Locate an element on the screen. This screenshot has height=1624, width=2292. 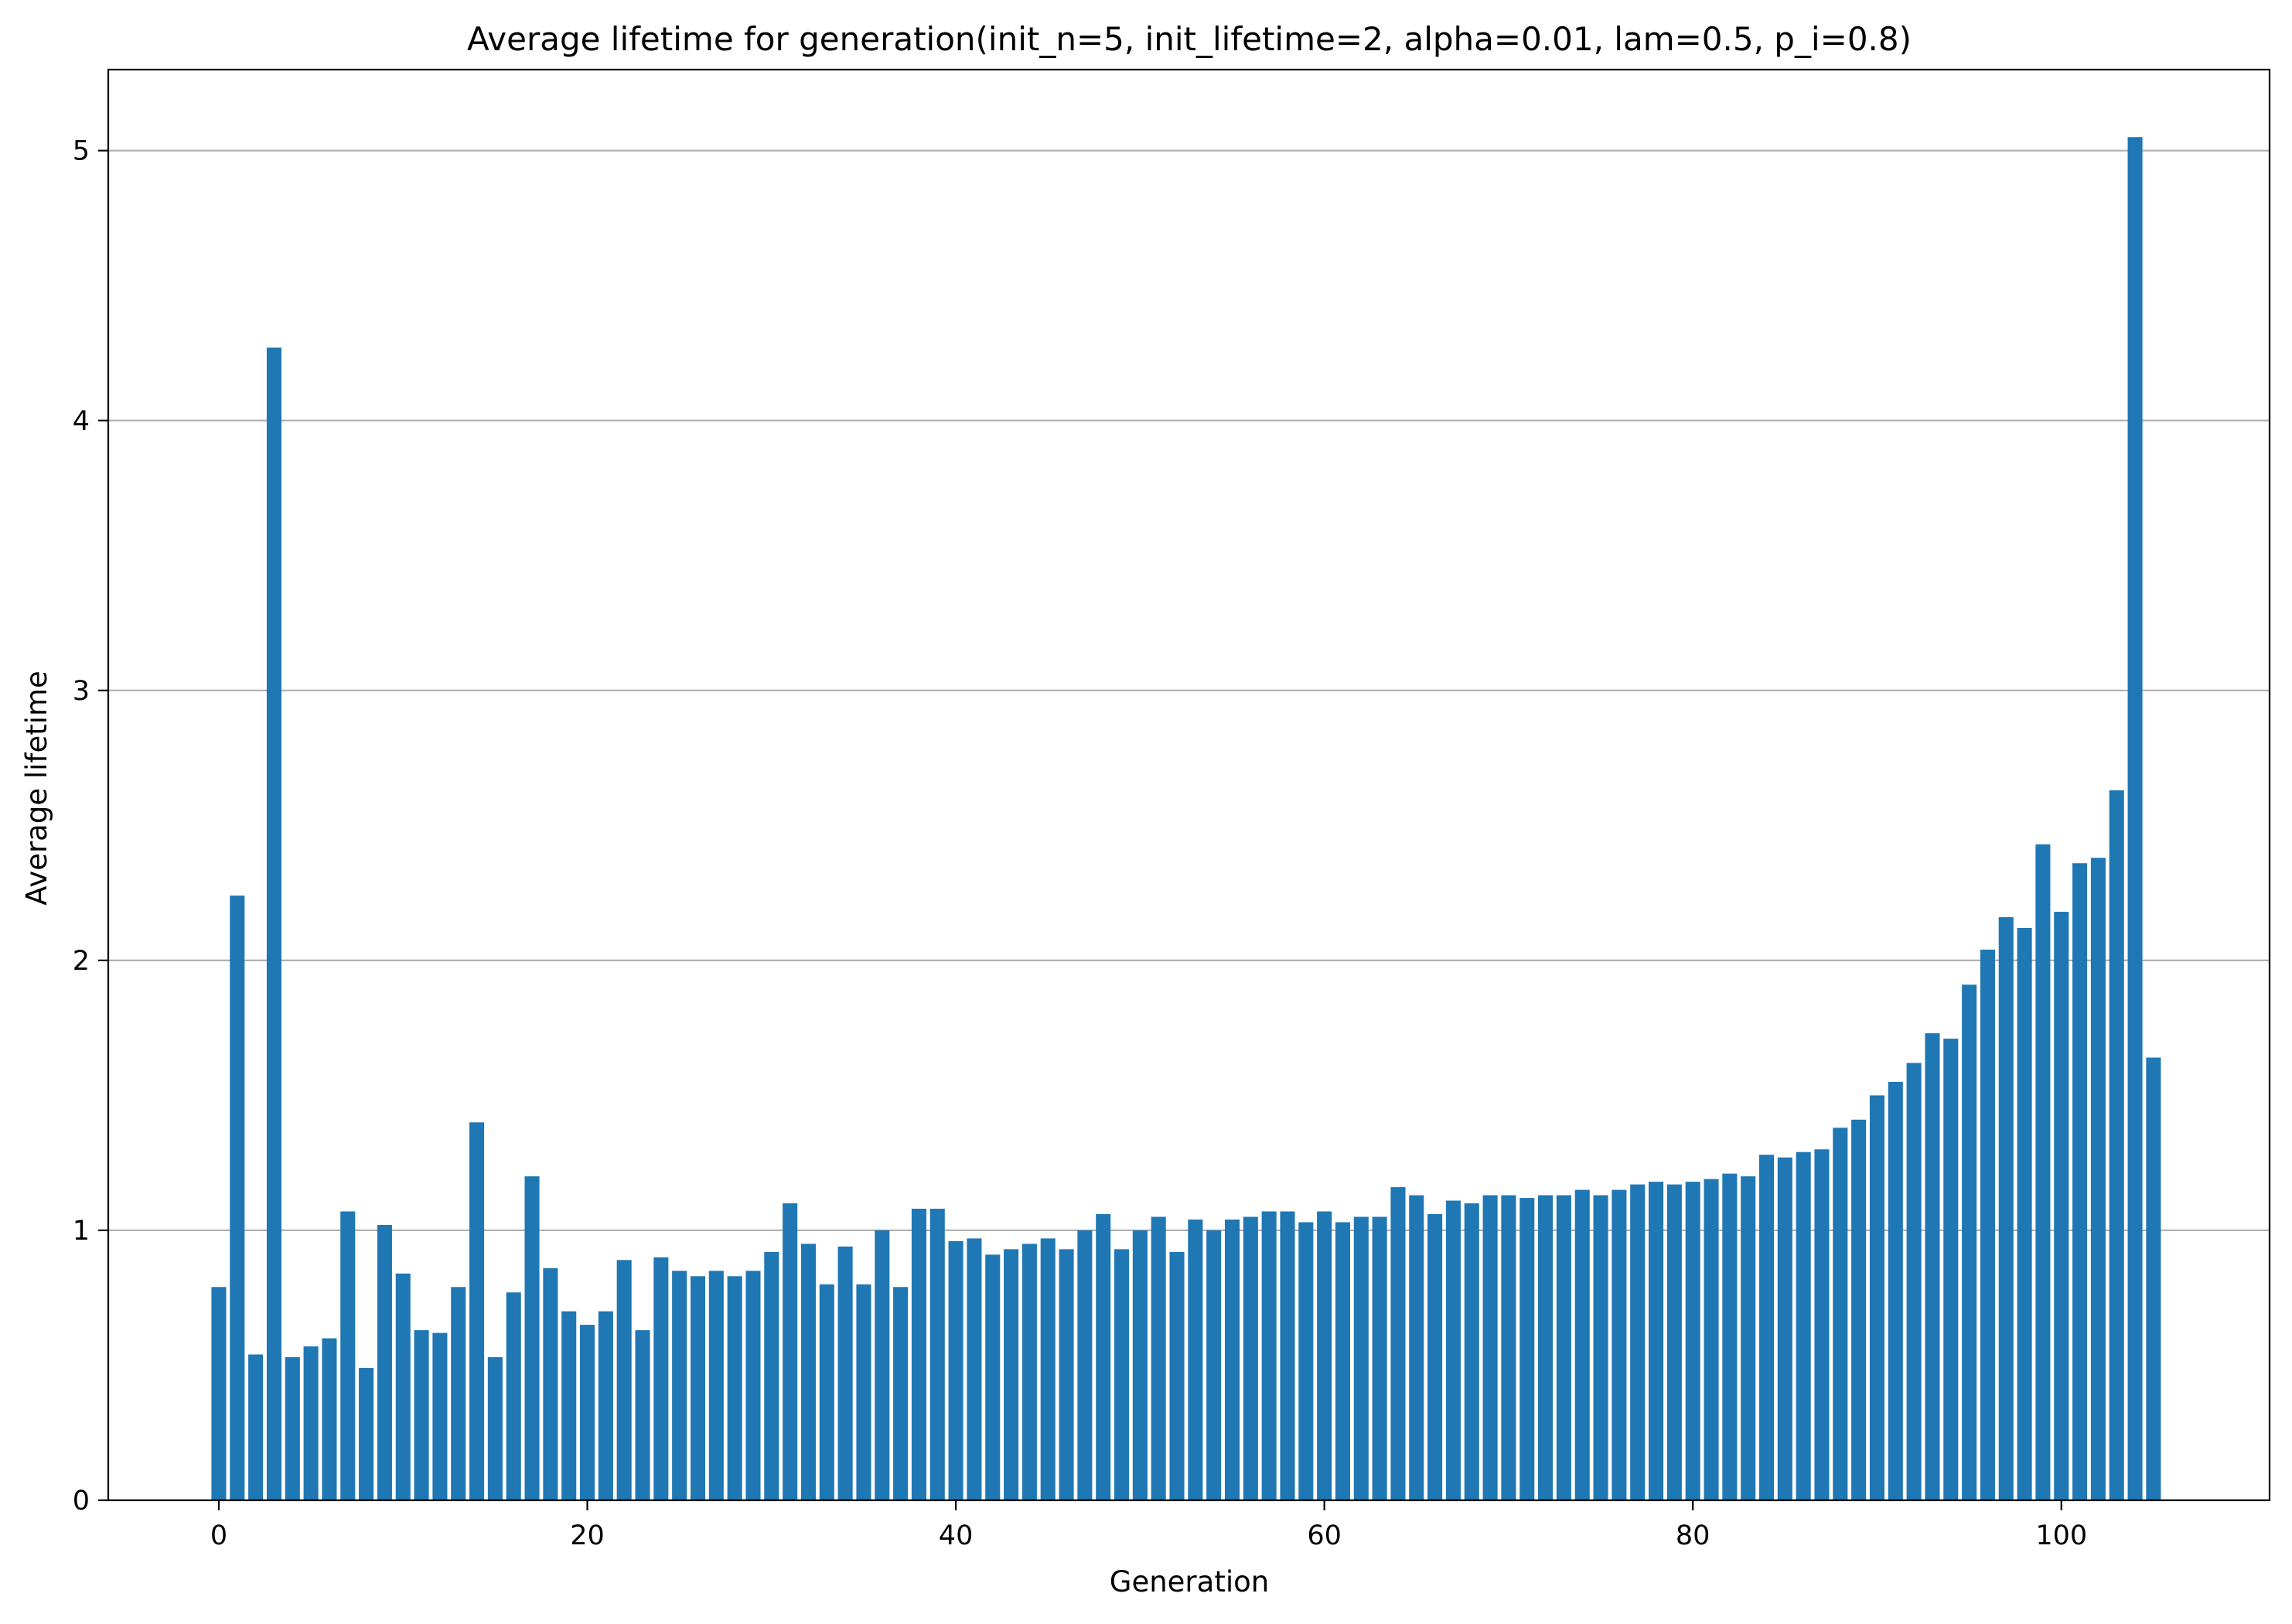
y-tick-label: 4 is located at coordinates (81, 422).